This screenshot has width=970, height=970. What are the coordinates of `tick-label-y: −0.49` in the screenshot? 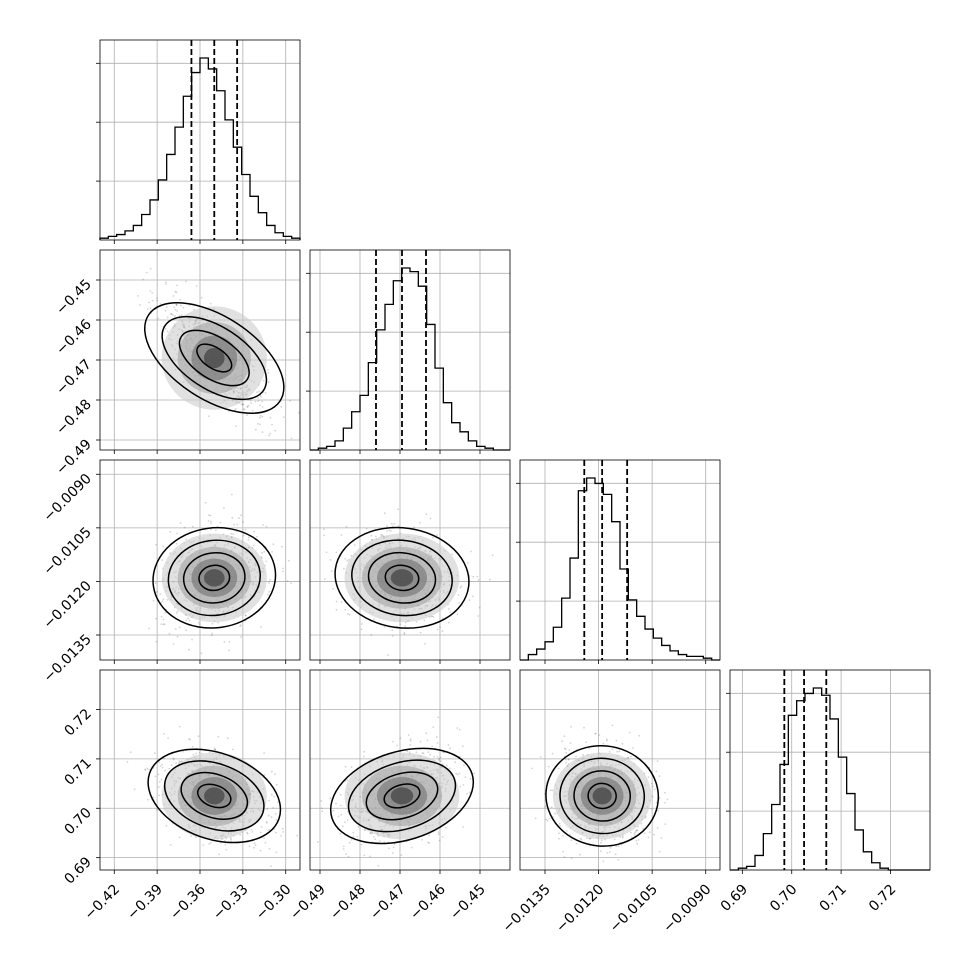 It's located at (74, 458).